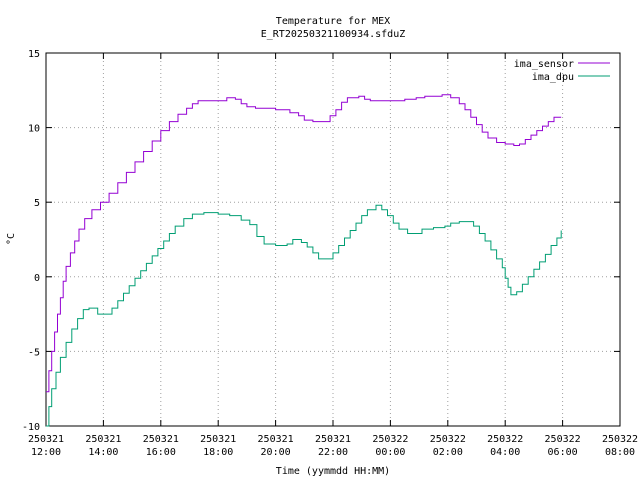  What do you see at coordinates (103, 452) in the screenshot?
I see `x-tick-label-time: 14:00` at bounding box center [103, 452].